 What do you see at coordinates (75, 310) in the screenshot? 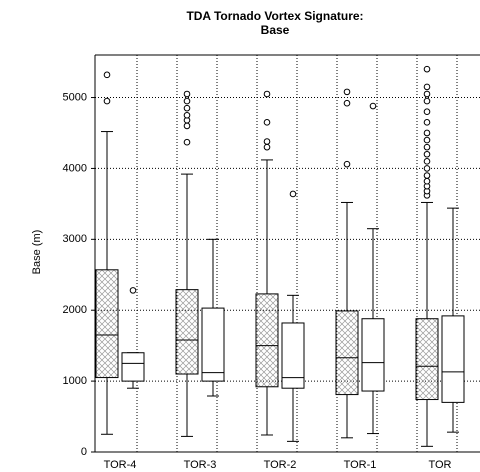
I see `y-tick-label: 2000` at bounding box center [75, 310].